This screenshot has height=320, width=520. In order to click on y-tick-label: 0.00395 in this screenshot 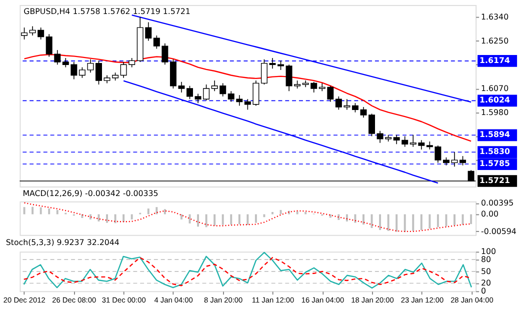, I will do `click(497, 203)`.